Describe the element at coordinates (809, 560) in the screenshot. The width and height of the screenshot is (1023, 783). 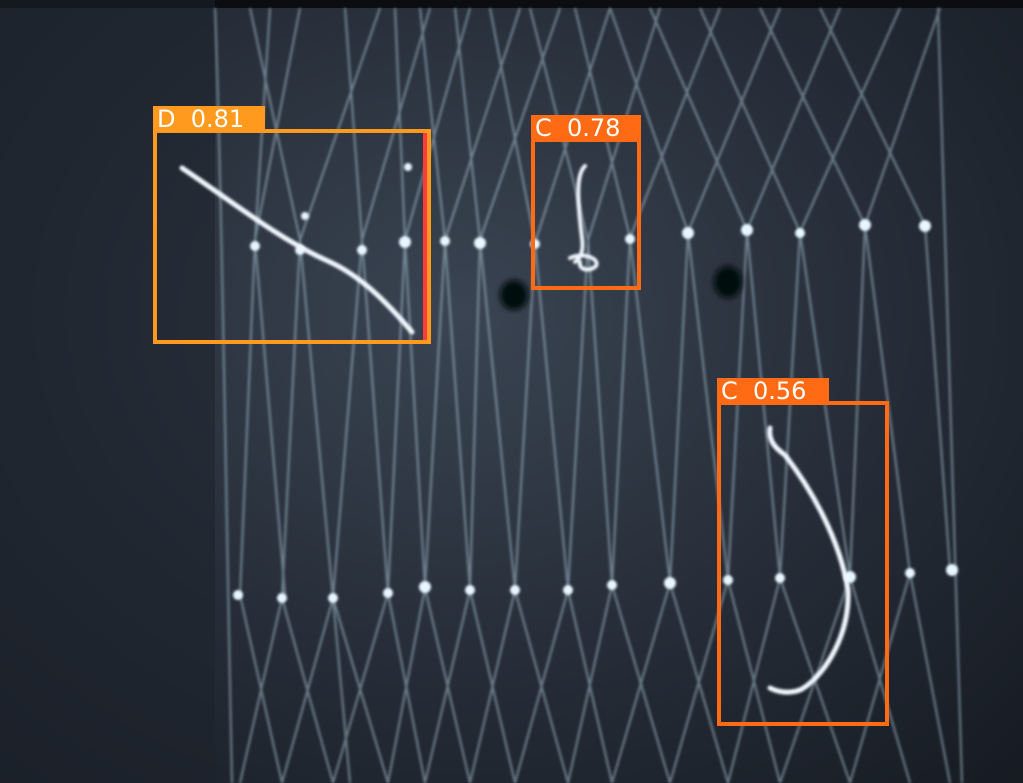
I see `defect-strand-c-large` at that location.